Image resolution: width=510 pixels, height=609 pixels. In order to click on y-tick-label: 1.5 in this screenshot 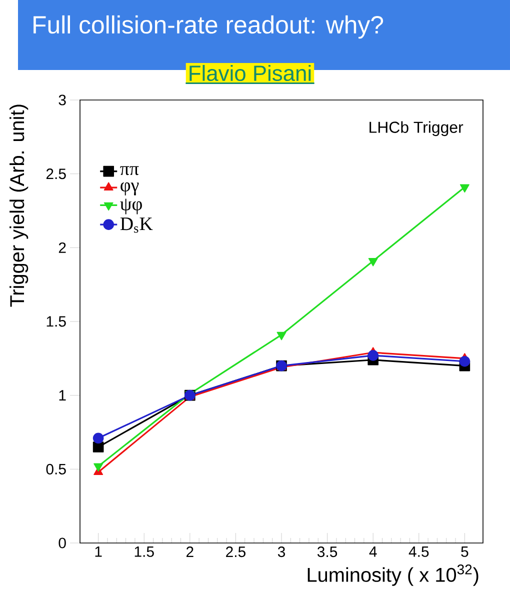, I will do `click(56, 321)`.